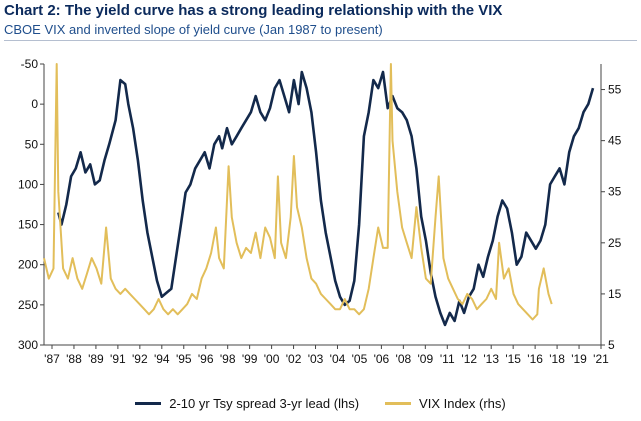 This screenshot has height=421, width=641. What do you see at coordinates (28, 225) in the screenshot?
I see `left-tick-label: 150` at bounding box center [28, 225].